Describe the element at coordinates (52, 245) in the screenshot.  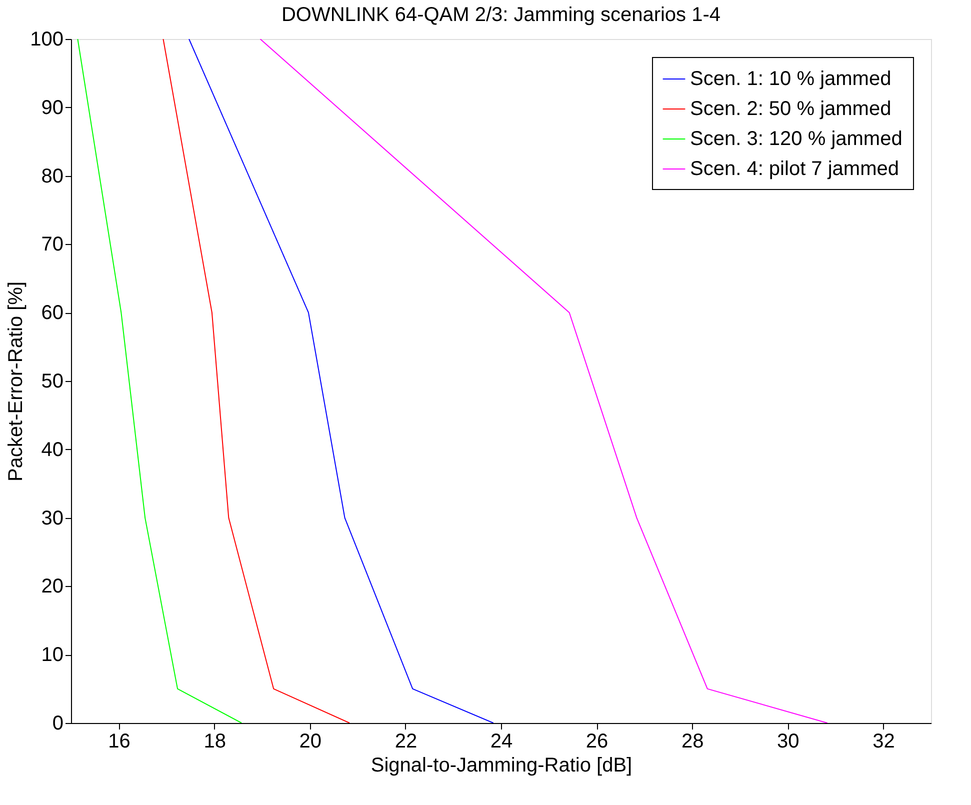
I see `y-tick-label: 70` at that location.